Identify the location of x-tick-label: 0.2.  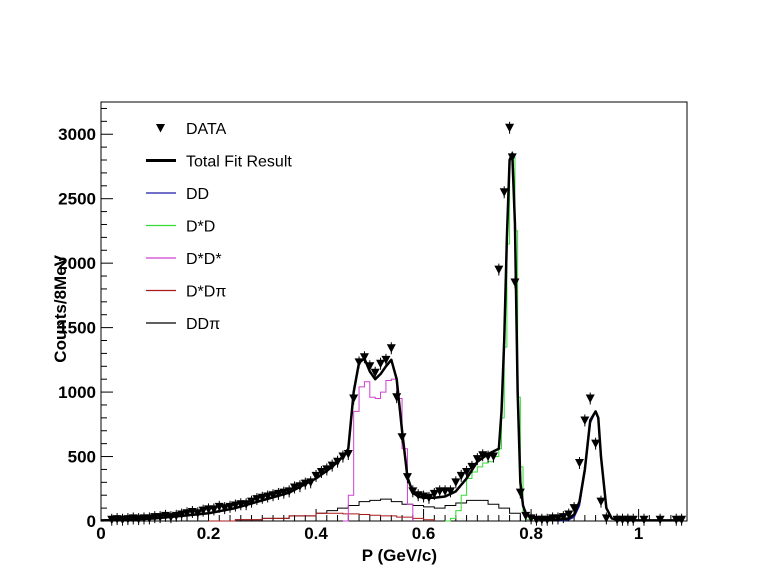
(209, 533).